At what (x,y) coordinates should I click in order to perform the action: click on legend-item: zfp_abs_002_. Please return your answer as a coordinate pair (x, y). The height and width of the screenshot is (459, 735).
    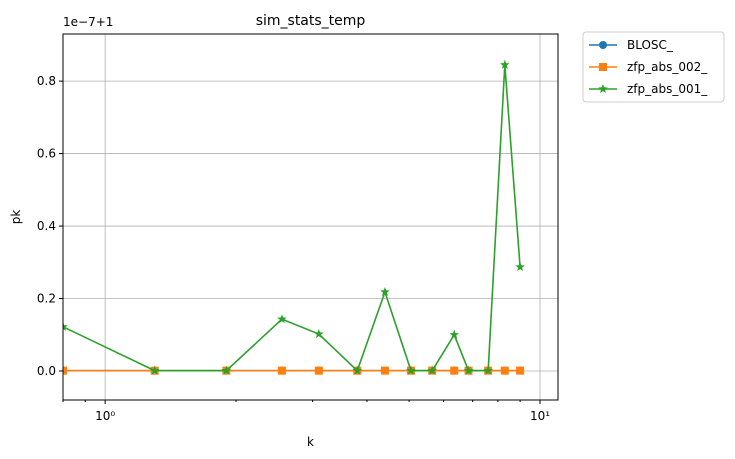
    Looking at the image, I should click on (648, 67).